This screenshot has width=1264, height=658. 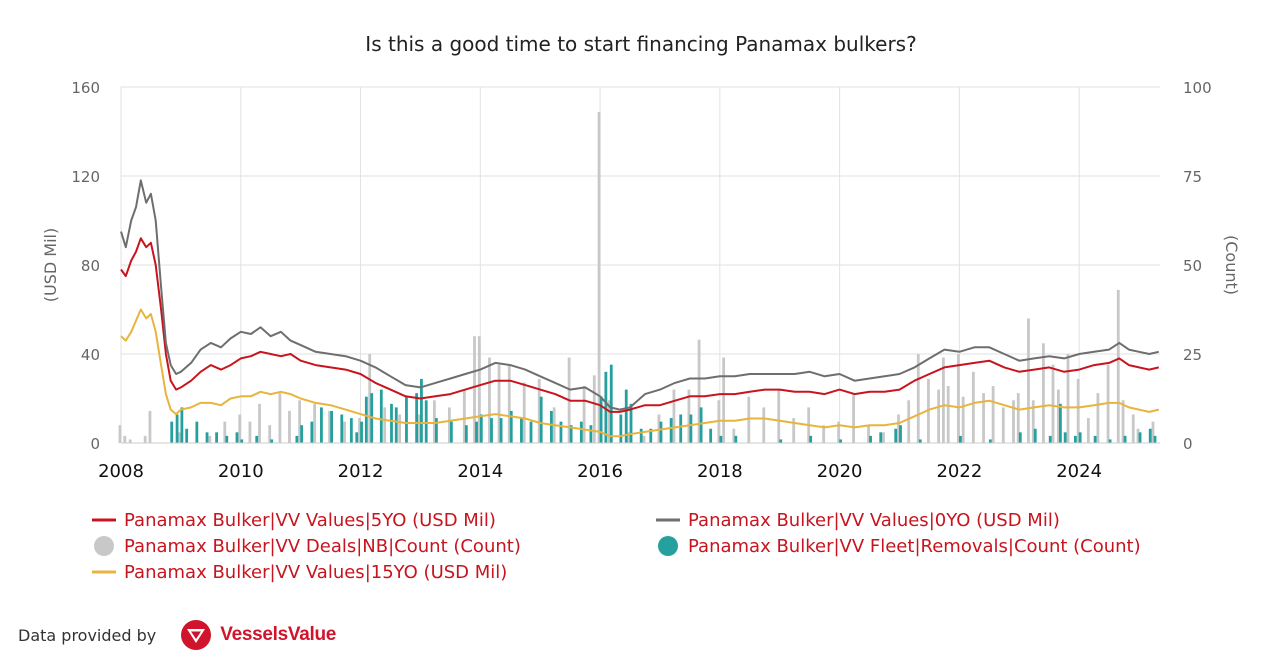 I want to click on y2-tick-label: 25, so click(x=1192, y=355).